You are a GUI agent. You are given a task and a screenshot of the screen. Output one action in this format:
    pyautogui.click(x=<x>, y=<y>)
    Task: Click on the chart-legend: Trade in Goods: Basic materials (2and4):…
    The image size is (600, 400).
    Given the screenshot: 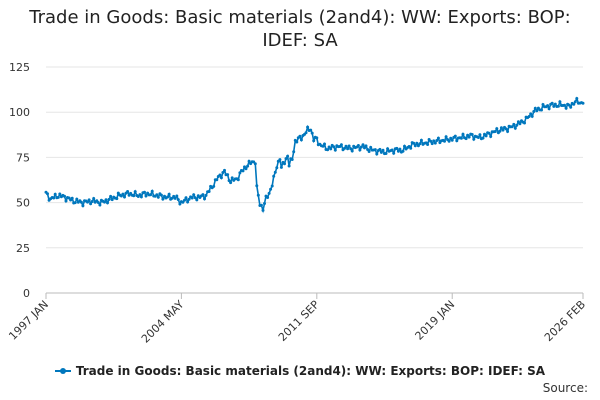 What is the action you would take?
    pyautogui.click(x=300, y=371)
    